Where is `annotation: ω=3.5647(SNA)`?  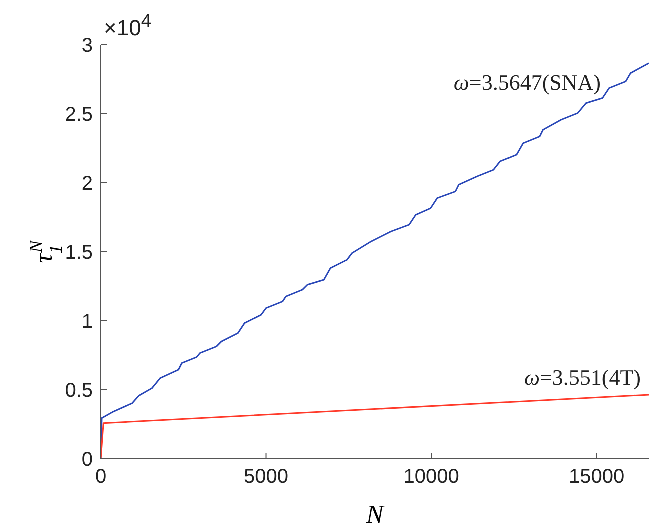
annotation: ω=3.5647(SNA) is located at coordinates (527, 83).